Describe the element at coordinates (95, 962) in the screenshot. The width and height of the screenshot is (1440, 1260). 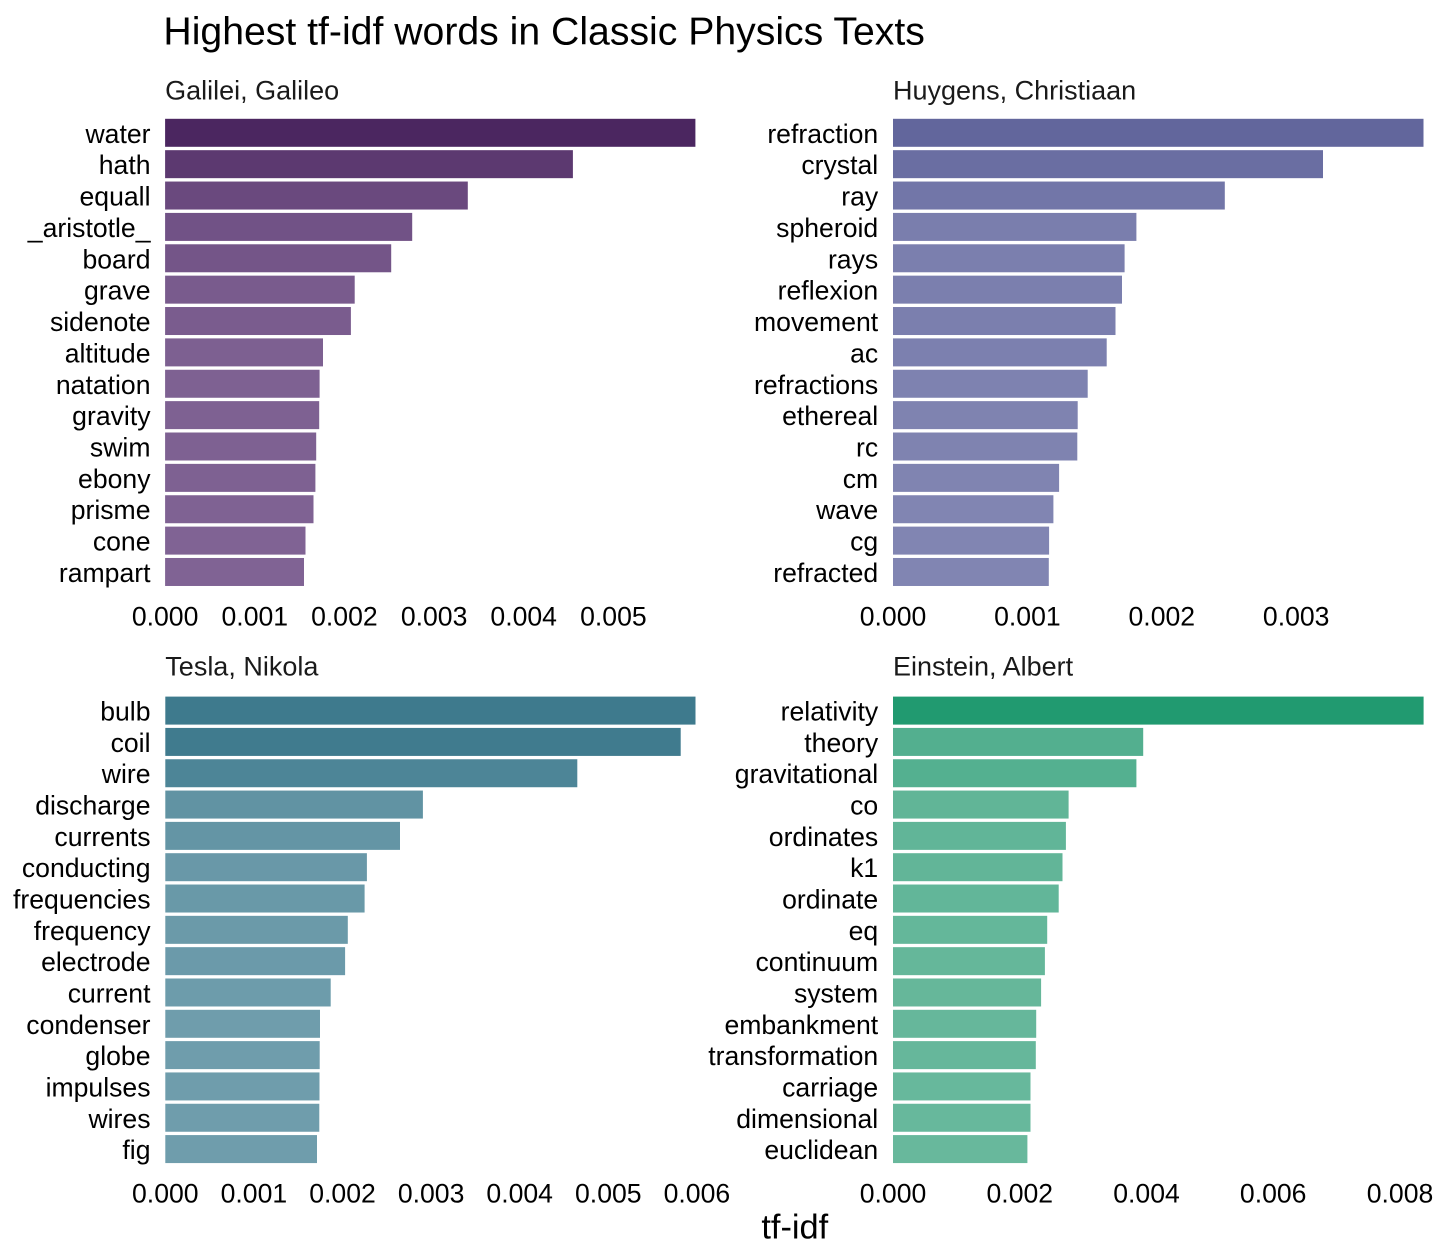
I see `svg-text: electrode` at that location.